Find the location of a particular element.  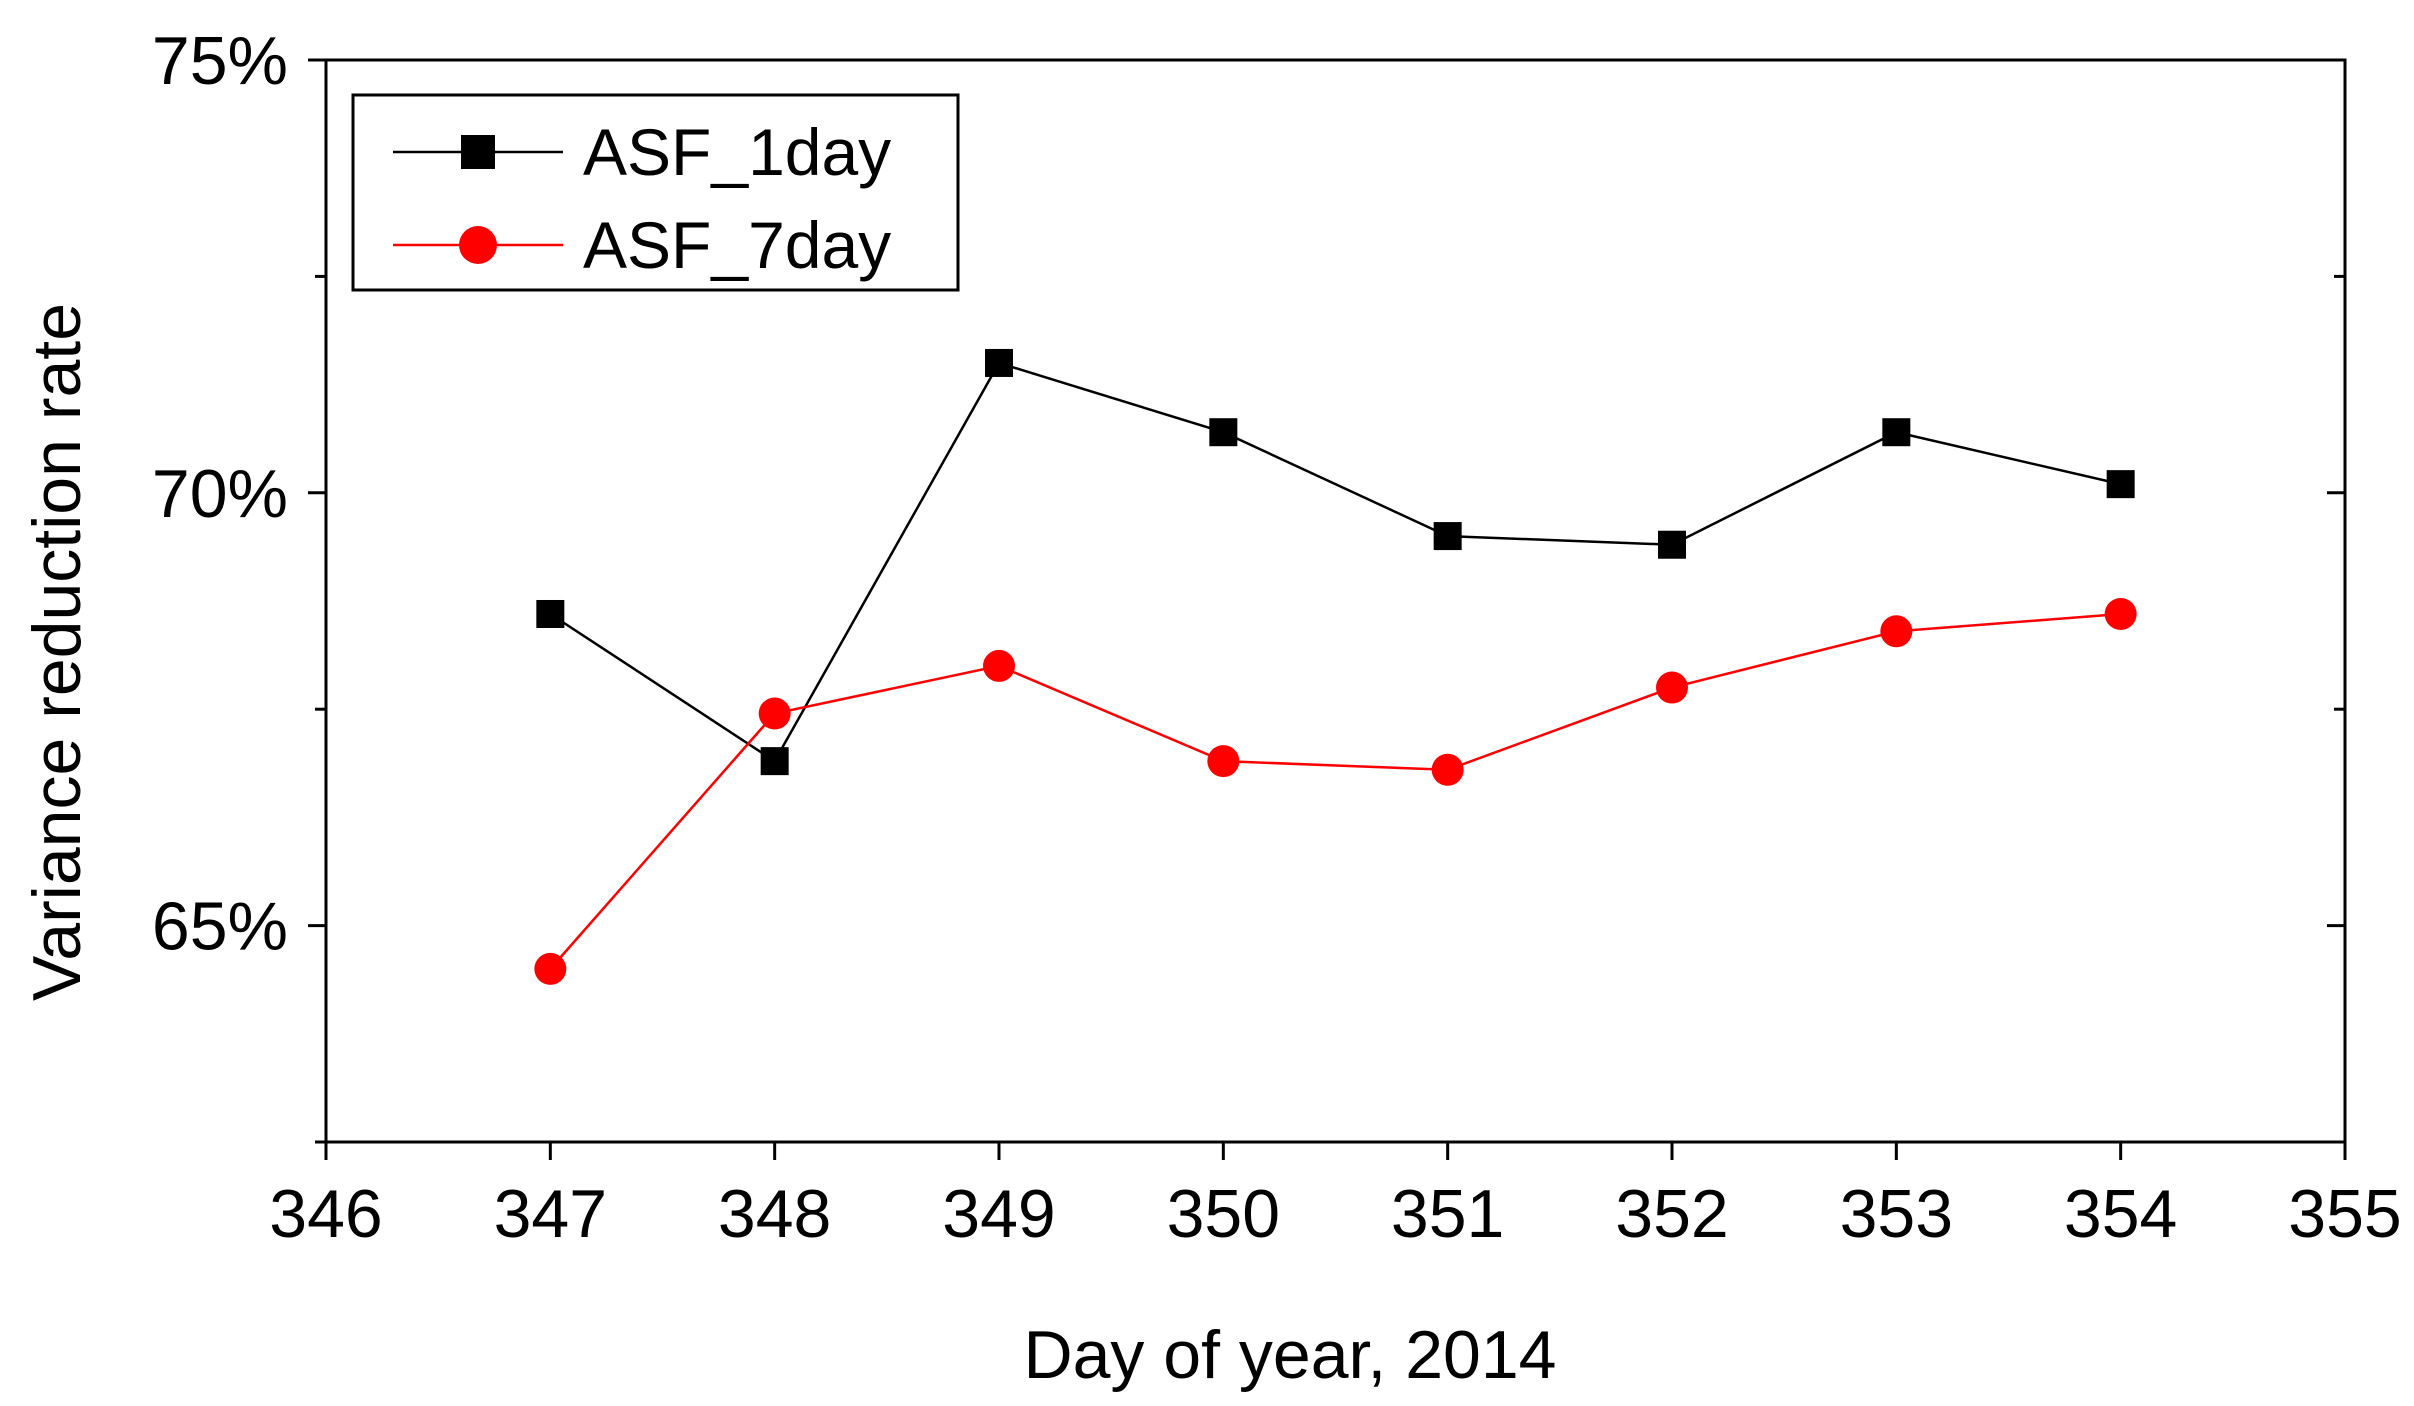

x-tick-label: 353 is located at coordinates (1896, 1214).